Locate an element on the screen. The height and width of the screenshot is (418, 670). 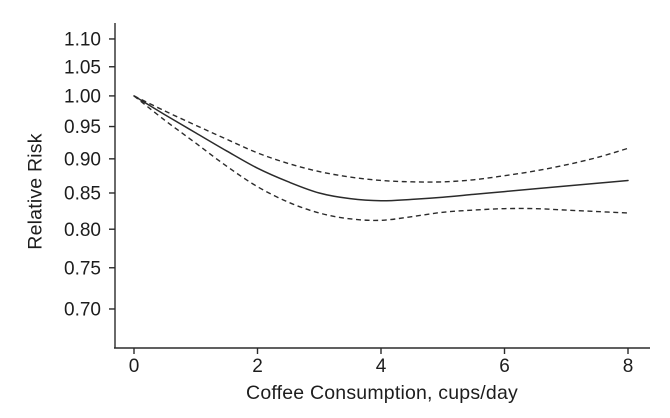
y-tick-label: 0.80 is located at coordinates (82, 230).